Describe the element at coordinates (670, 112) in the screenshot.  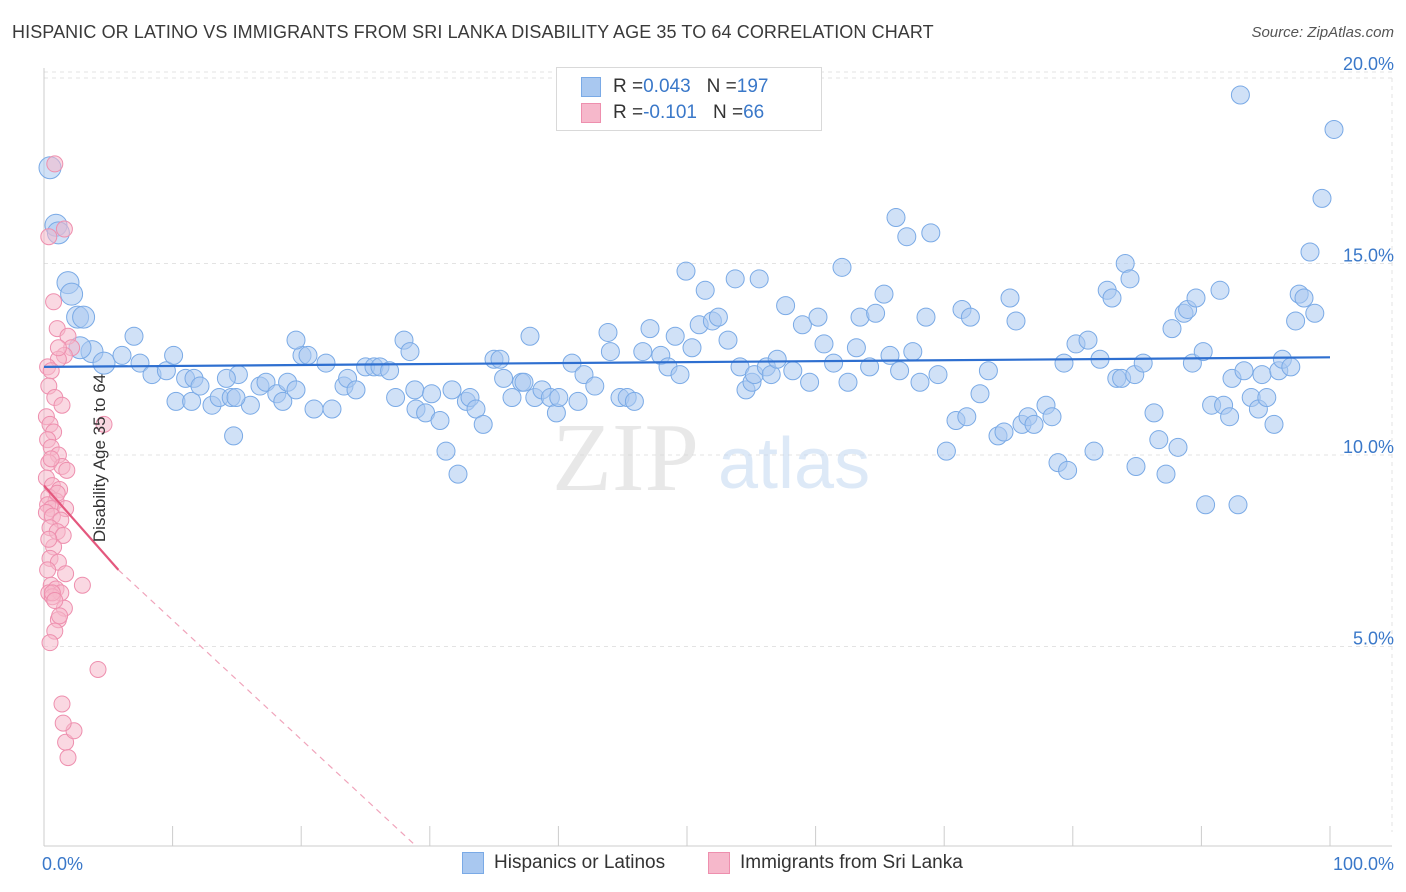
I see `legend-r-value: -0.101` at that location.